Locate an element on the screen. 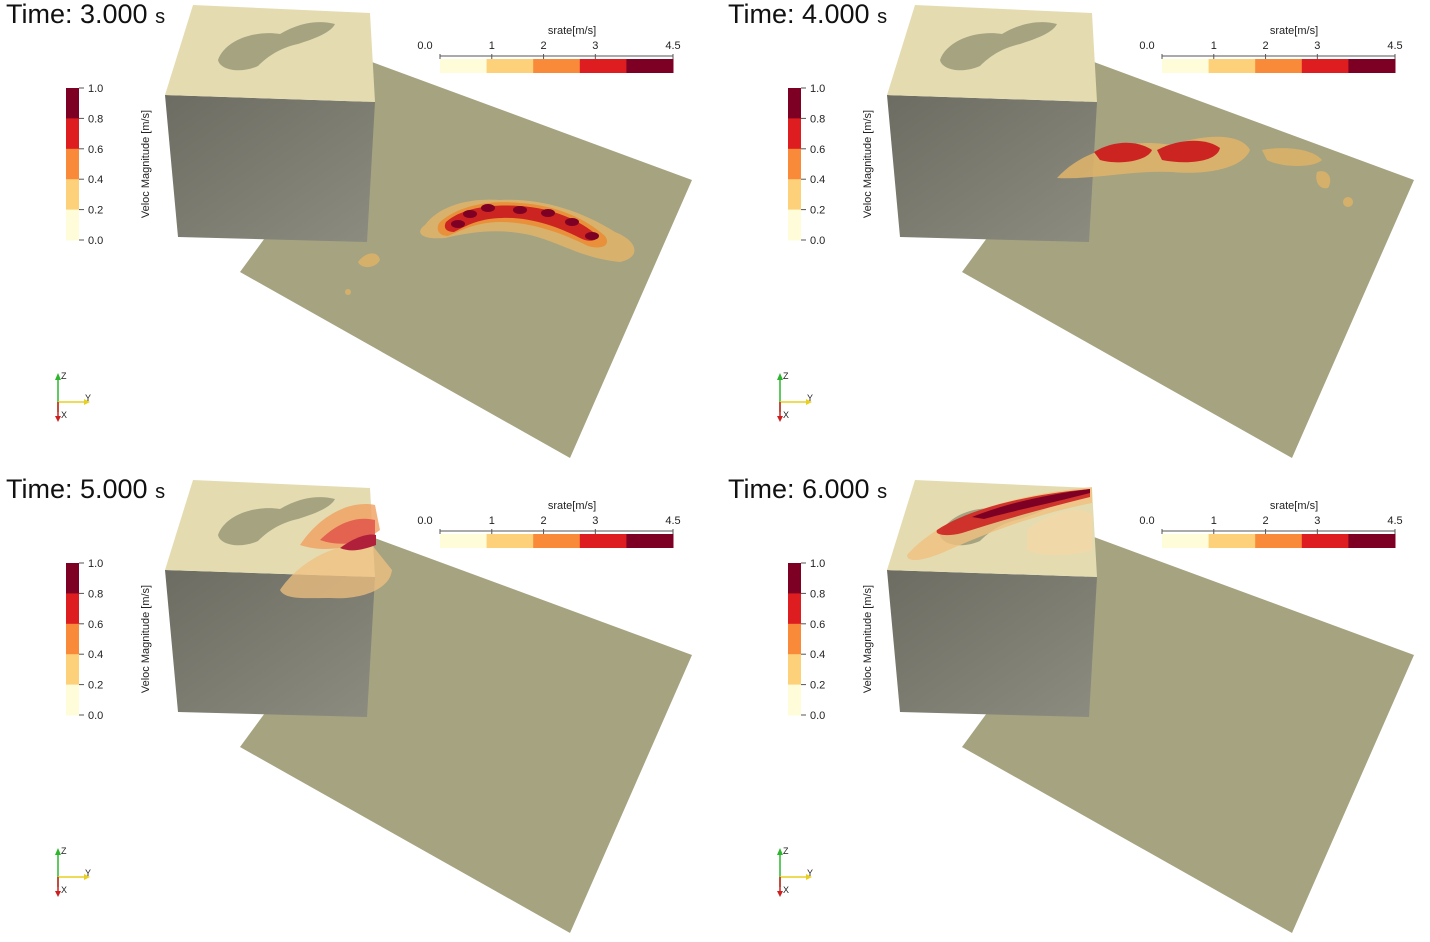  rupture-outer is located at coordinates (336, 571).